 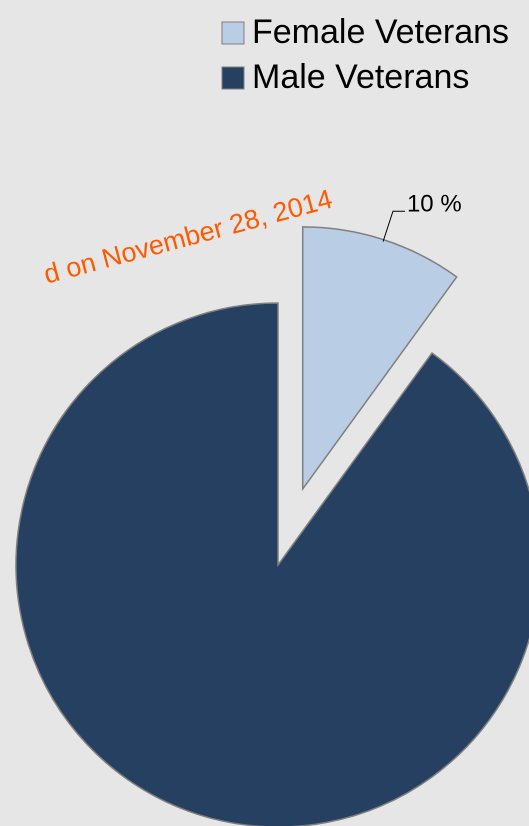 I want to click on data-label: 10 %, so click(x=434, y=204).